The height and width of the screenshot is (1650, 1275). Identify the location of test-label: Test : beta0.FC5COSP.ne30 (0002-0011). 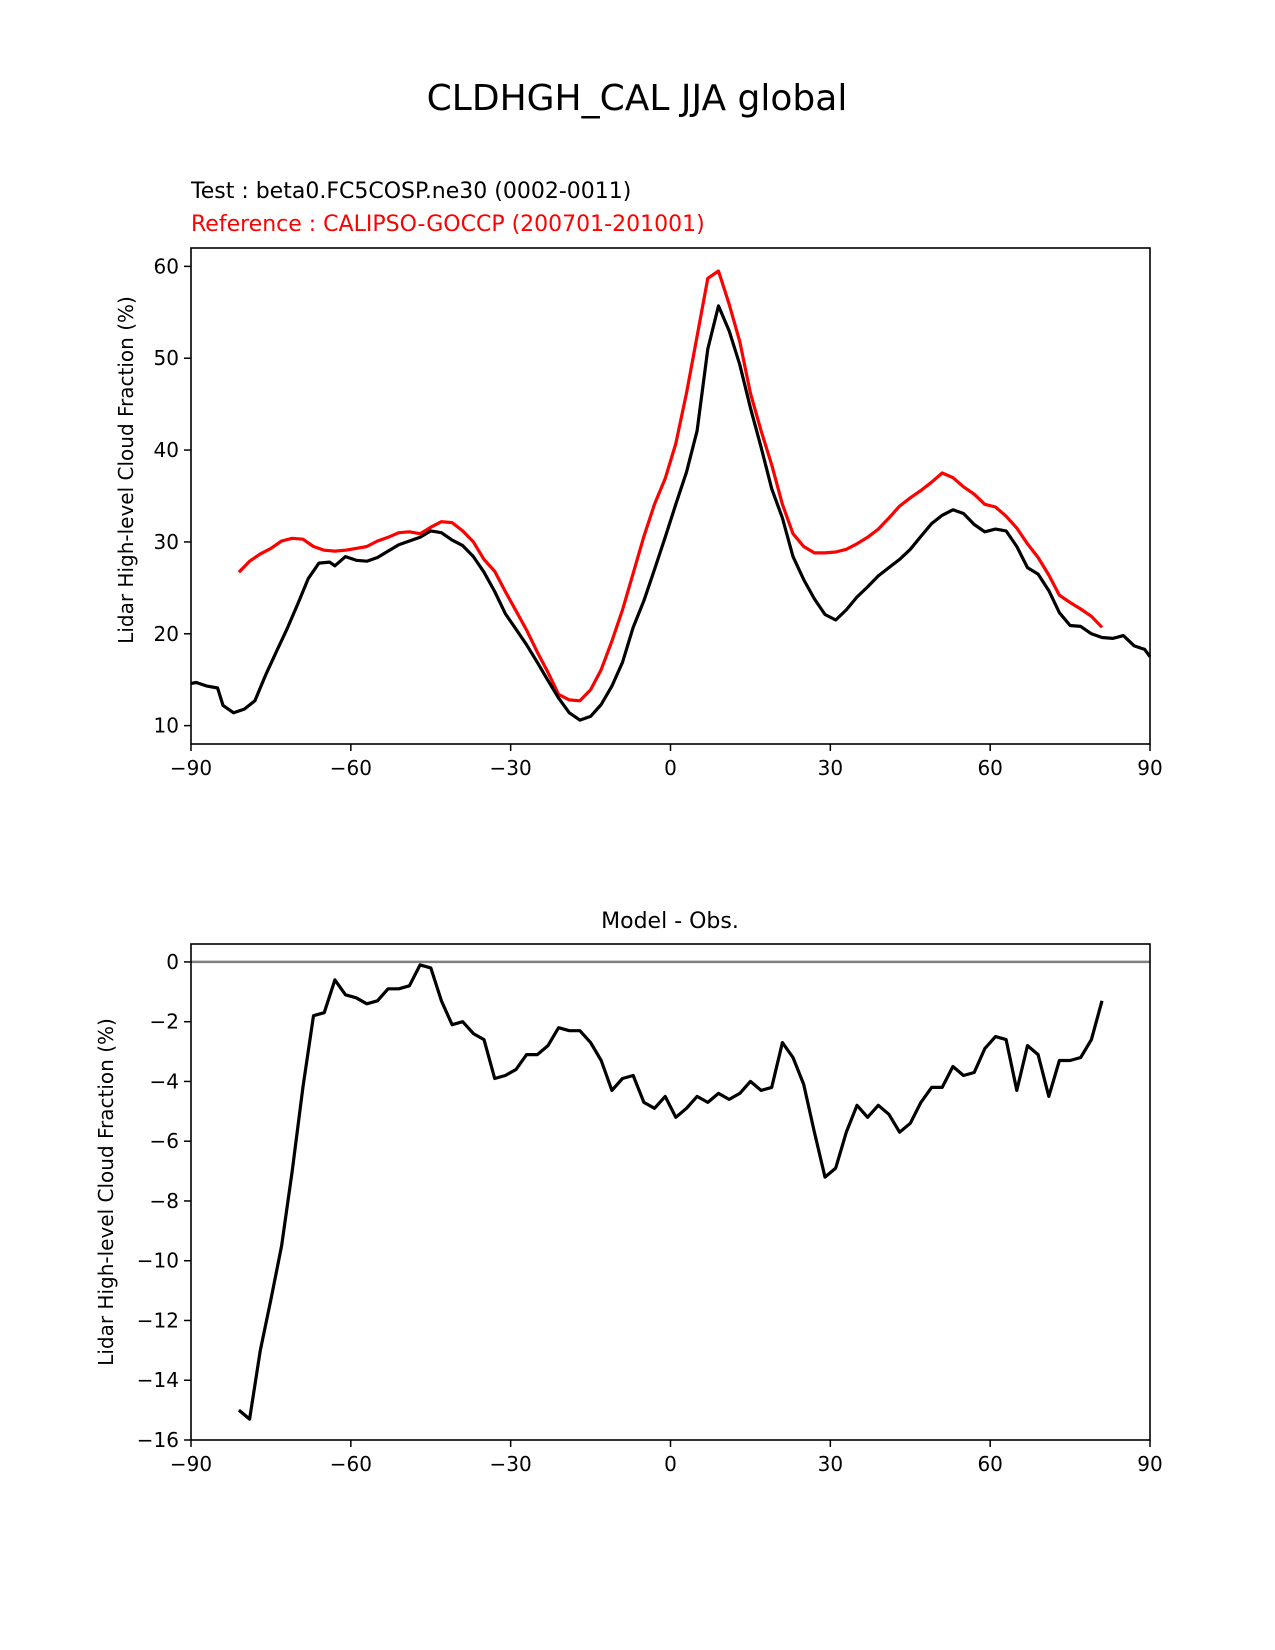
(410, 191).